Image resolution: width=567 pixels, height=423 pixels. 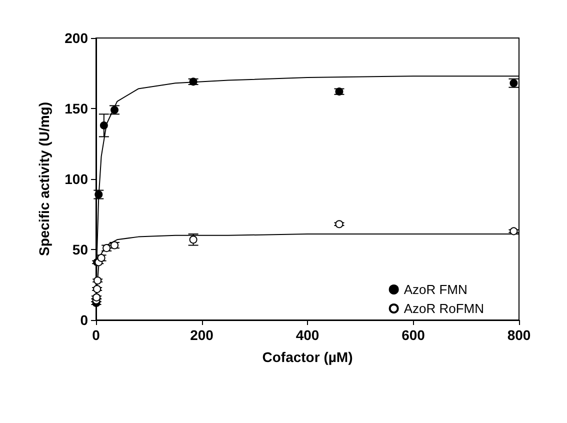 I want to click on x-tick-label: 600, so click(x=414, y=335).